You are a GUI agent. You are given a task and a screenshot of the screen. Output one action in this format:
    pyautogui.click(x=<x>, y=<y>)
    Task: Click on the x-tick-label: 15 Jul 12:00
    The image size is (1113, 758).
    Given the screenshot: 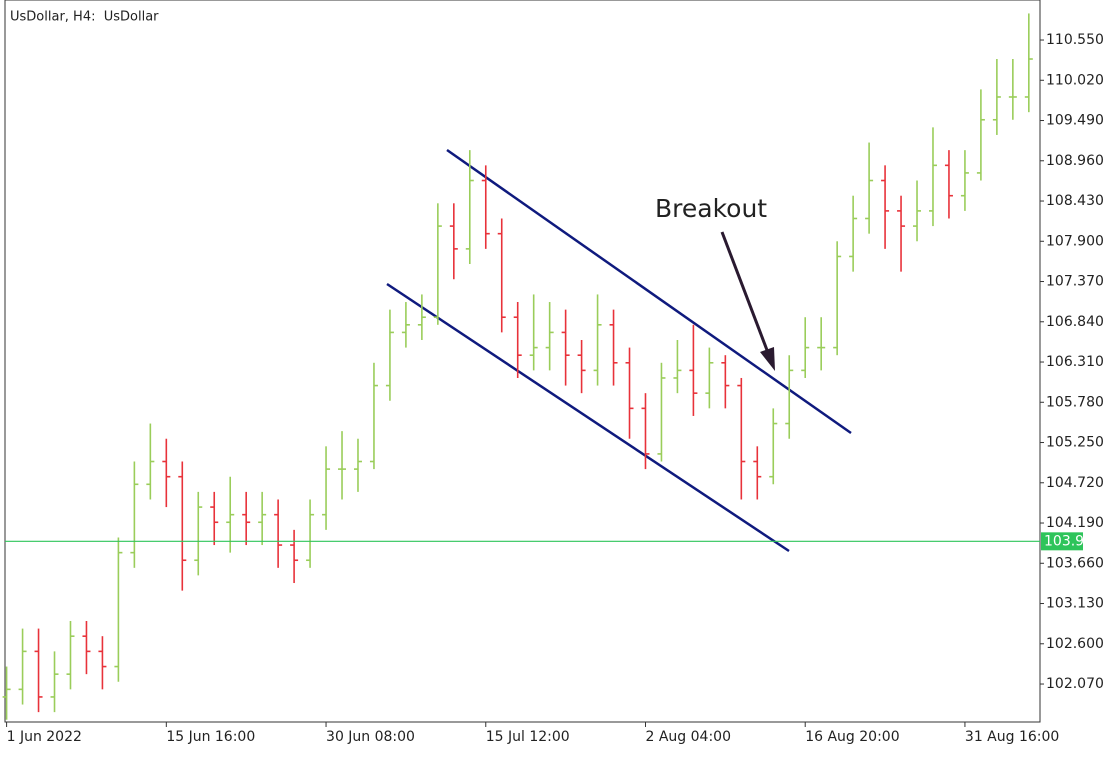 What is the action you would take?
    pyautogui.click(x=528, y=737)
    